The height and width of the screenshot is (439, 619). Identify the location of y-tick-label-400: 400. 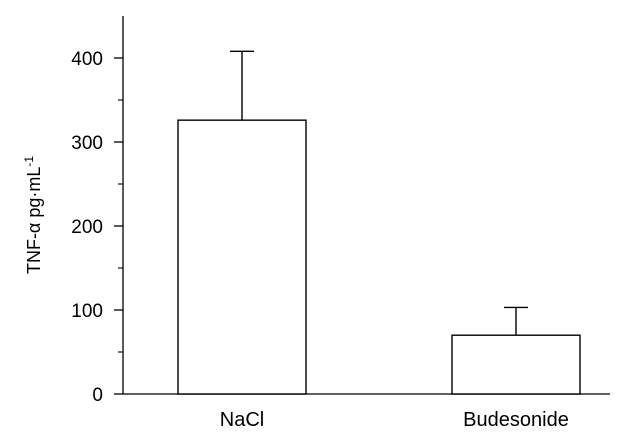
(87, 59).